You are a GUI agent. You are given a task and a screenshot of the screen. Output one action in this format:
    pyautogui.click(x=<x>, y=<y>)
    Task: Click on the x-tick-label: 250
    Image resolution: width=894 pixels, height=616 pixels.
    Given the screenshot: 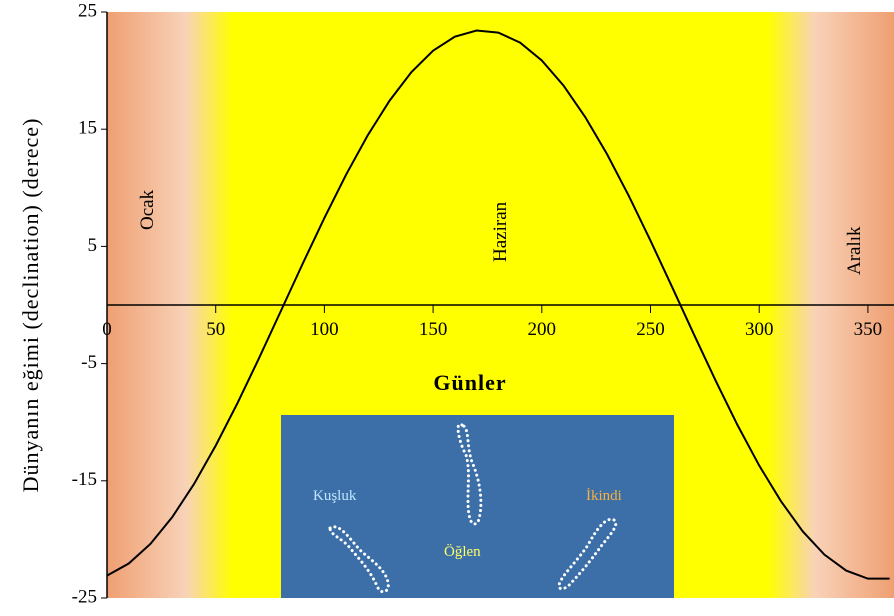 What is the action you would take?
    pyautogui.click(x=650, y=329)
    